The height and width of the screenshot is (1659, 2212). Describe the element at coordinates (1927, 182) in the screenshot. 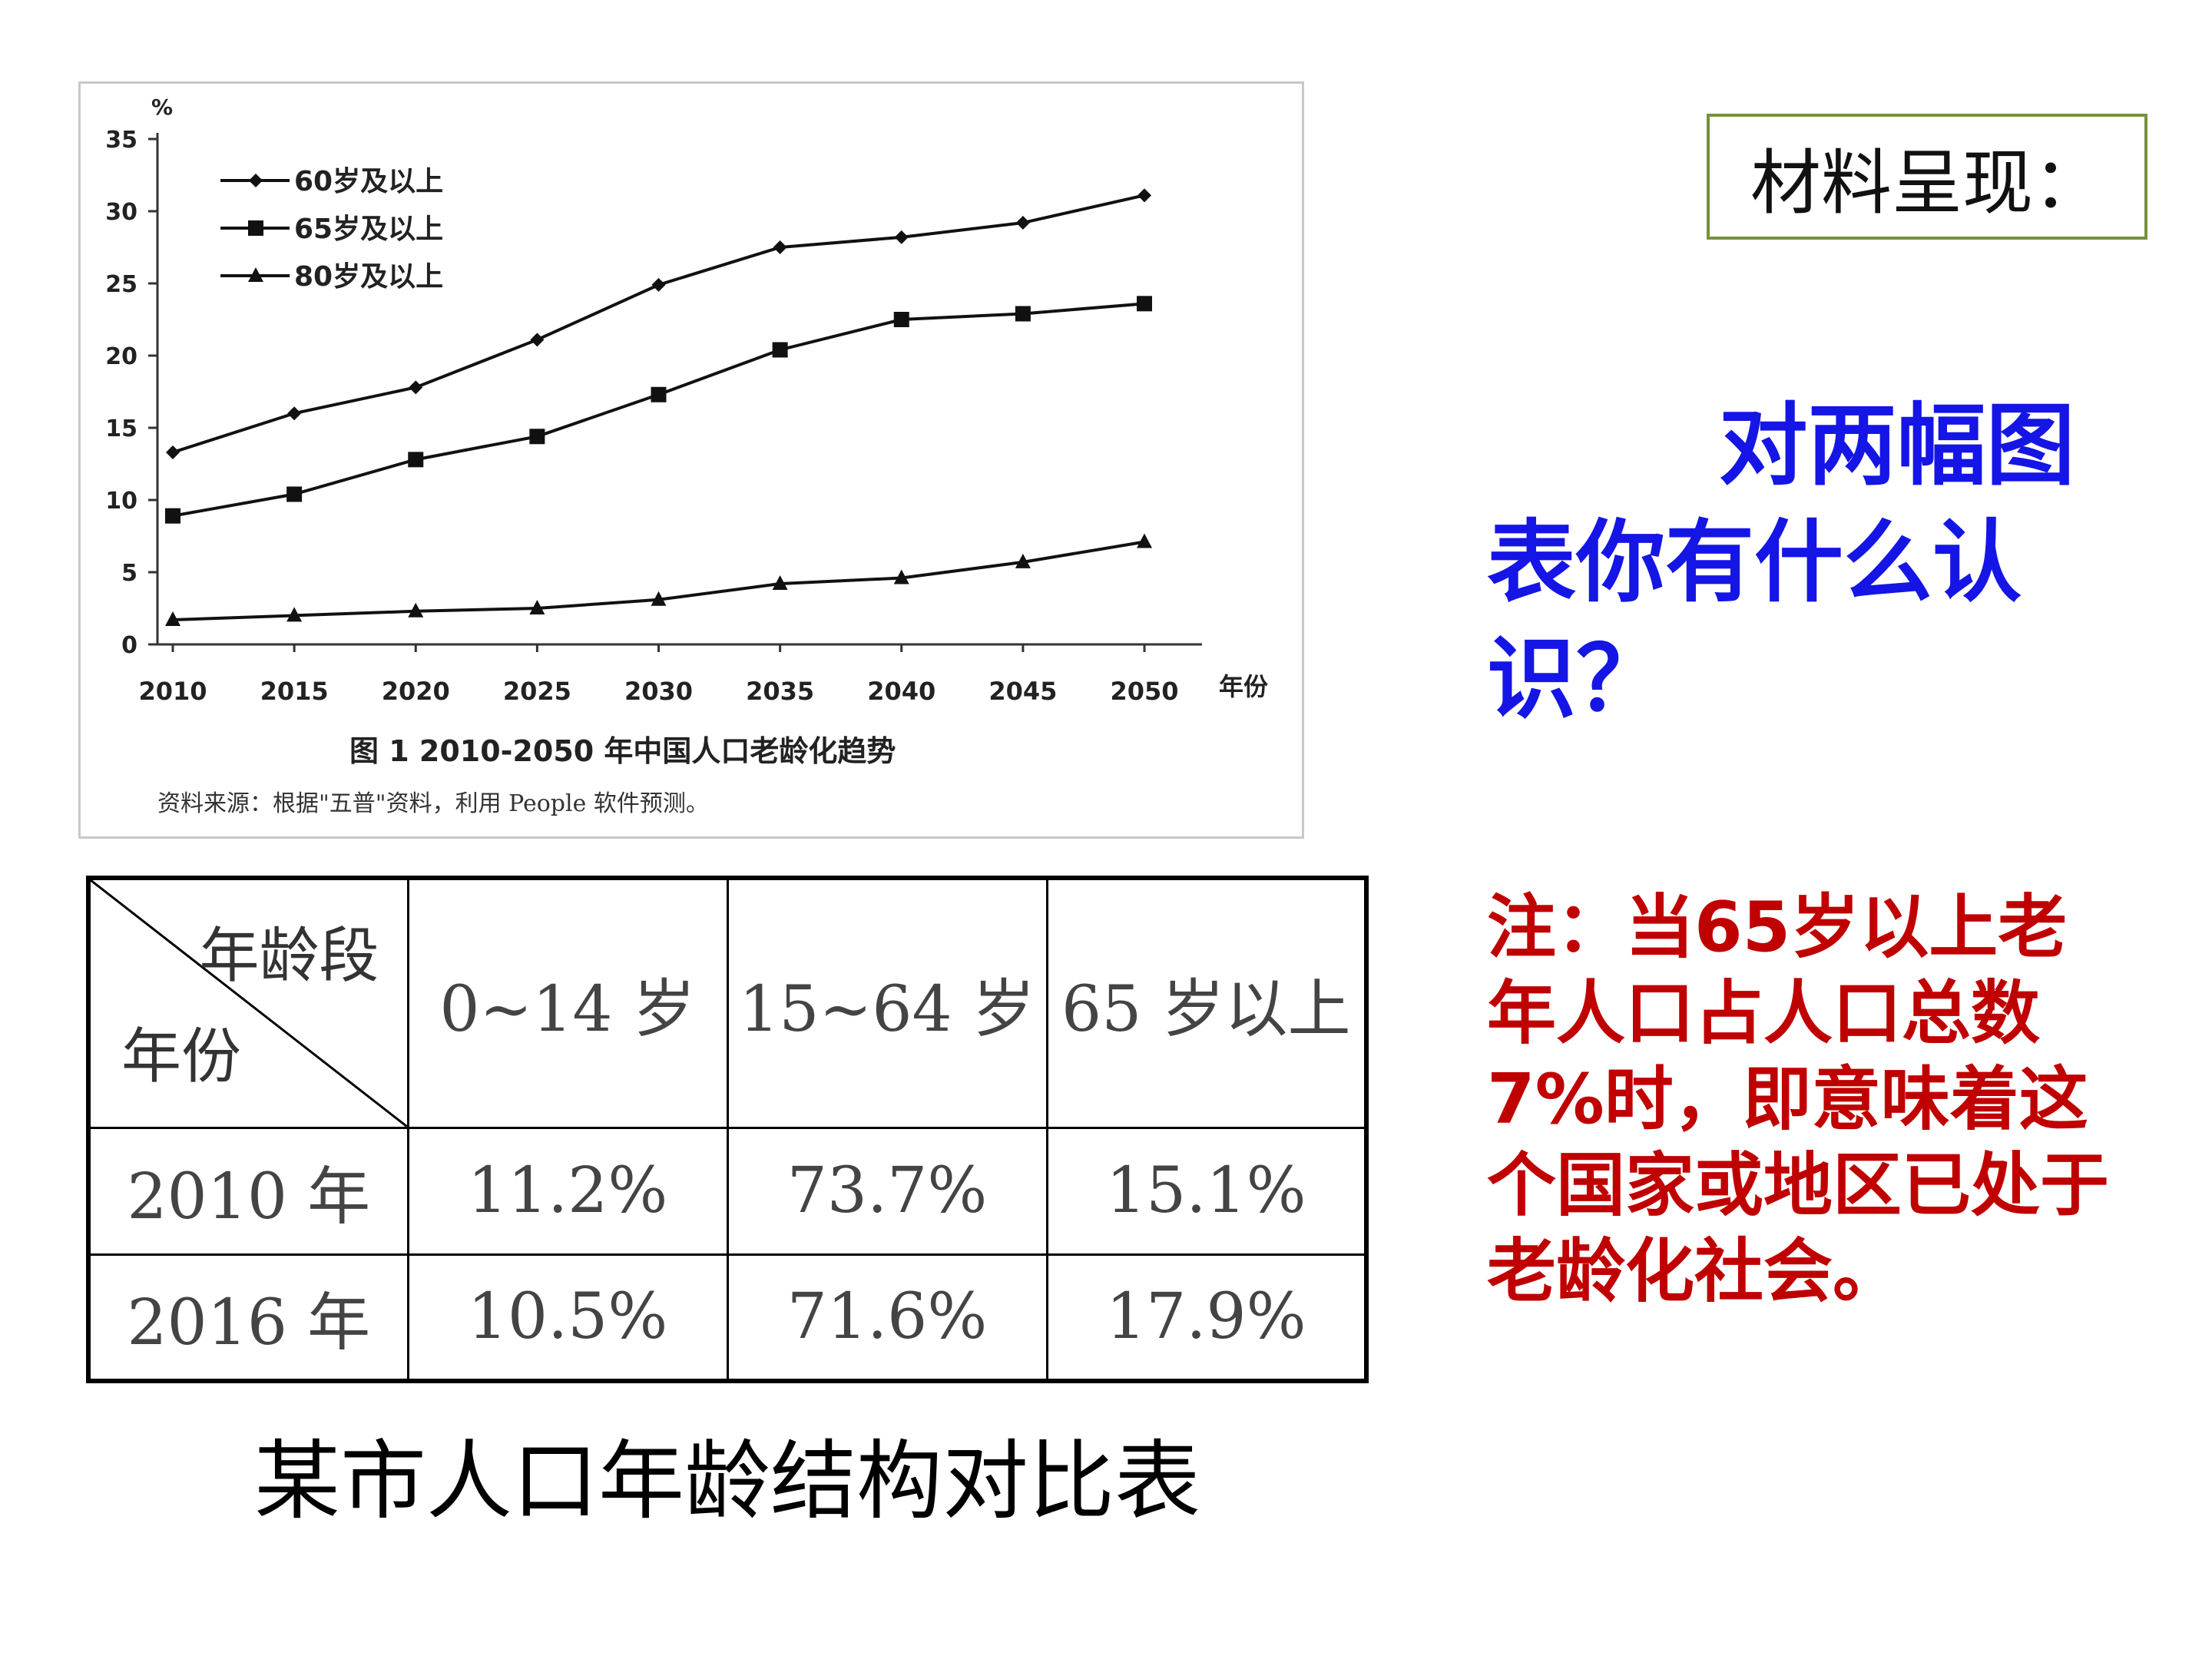

I see `material-label: 材料呈现：` at that location.